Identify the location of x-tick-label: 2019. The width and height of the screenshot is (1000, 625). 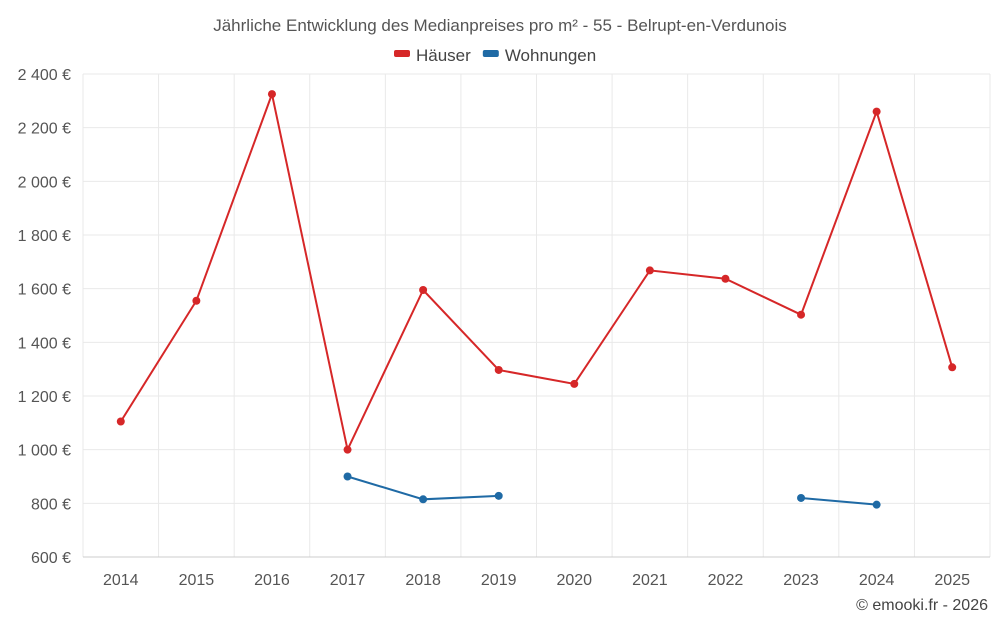
(499, 580).